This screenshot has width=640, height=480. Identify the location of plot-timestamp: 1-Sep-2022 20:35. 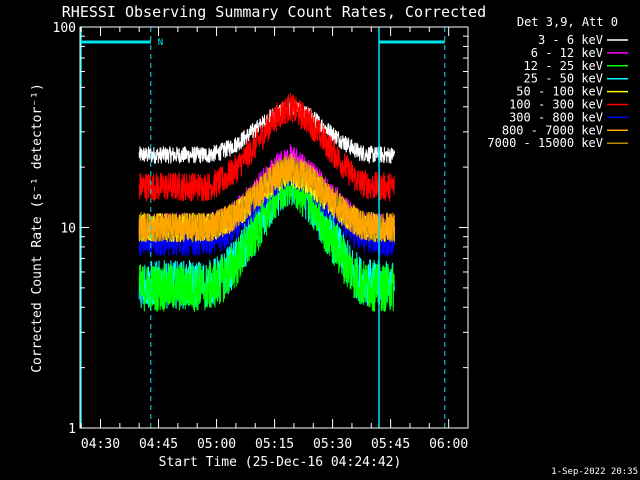
(594, 472).